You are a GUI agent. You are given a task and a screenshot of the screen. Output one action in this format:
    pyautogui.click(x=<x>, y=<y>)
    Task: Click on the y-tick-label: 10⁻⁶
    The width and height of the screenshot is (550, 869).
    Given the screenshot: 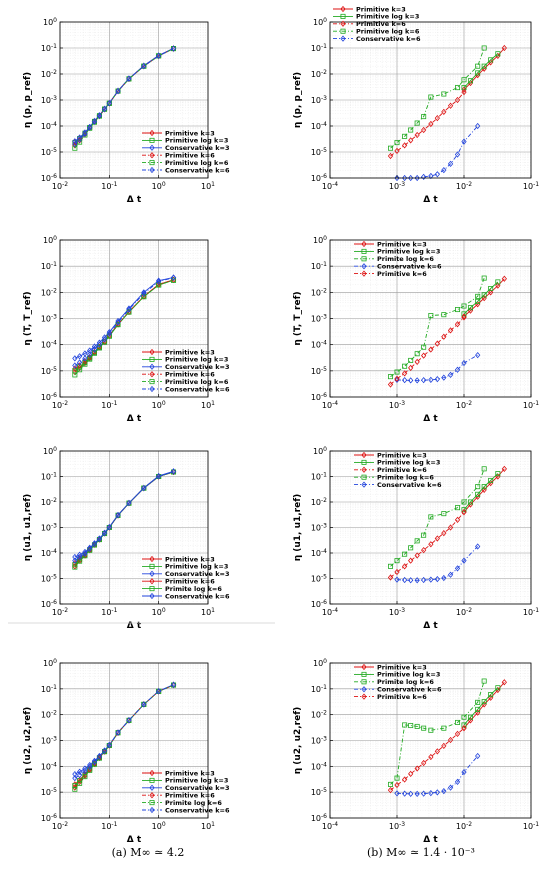 What is the action you would take?
    pyautogui.click(x=49, y=178)
    